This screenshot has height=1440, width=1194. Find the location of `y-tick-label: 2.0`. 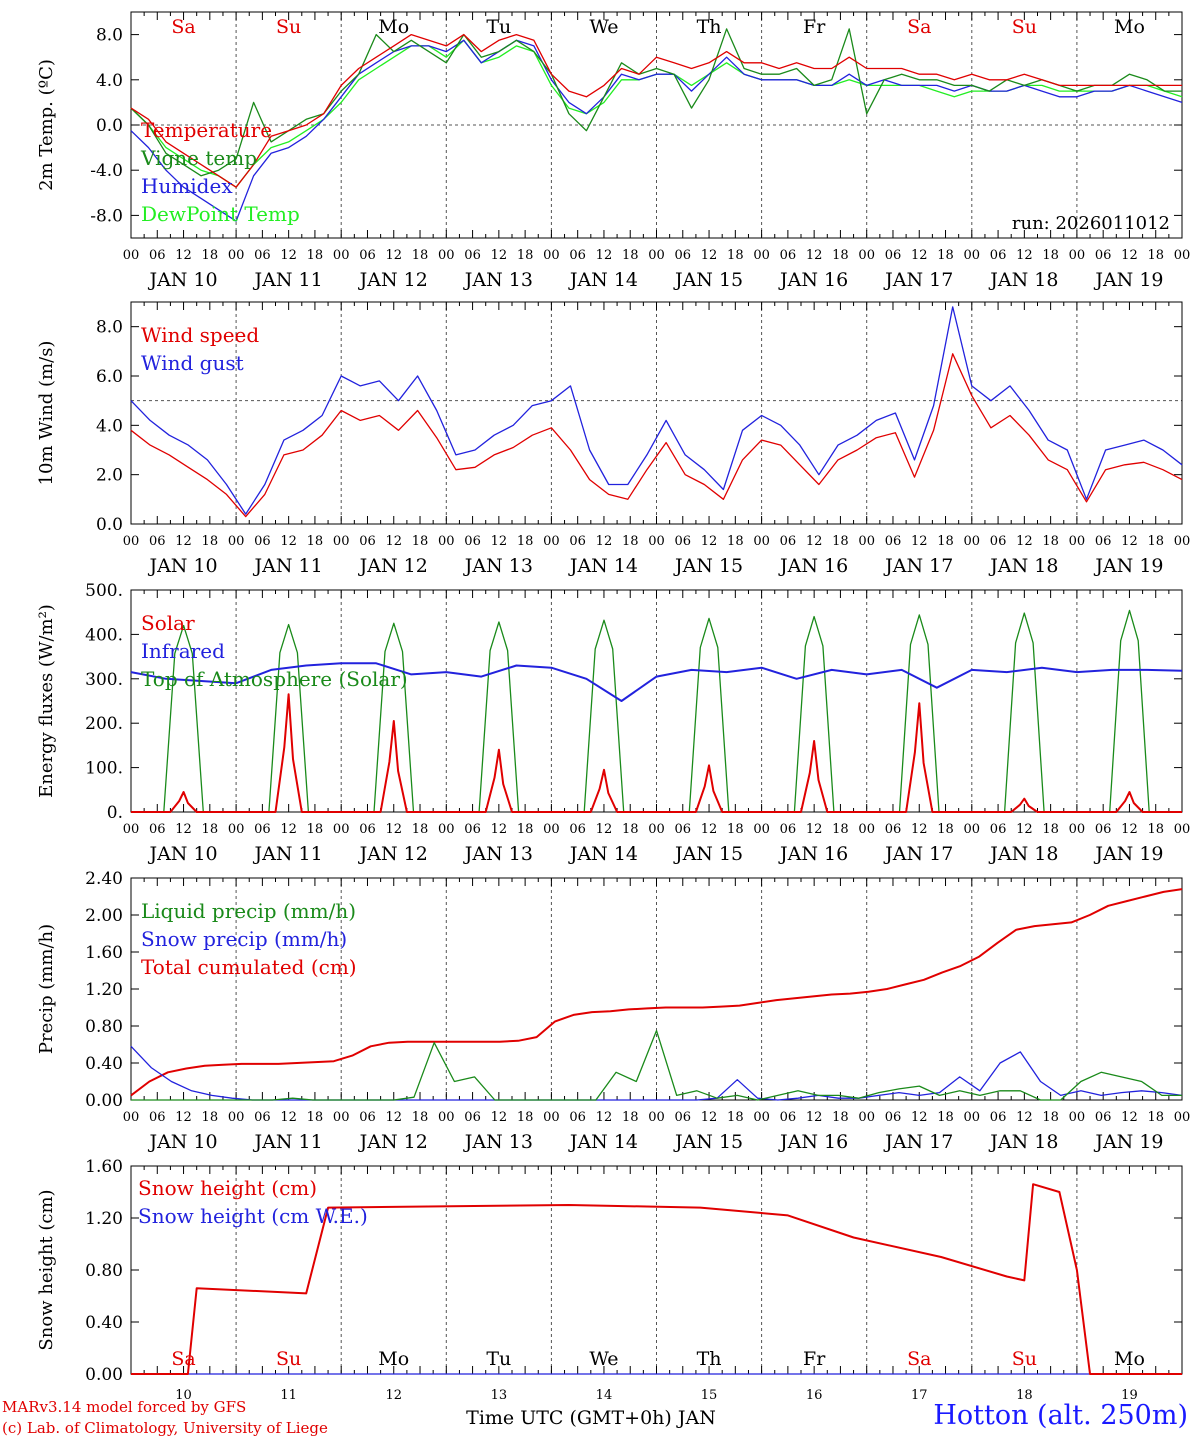

y-tick-label: 2.0 is located at coordinates (109, 476).